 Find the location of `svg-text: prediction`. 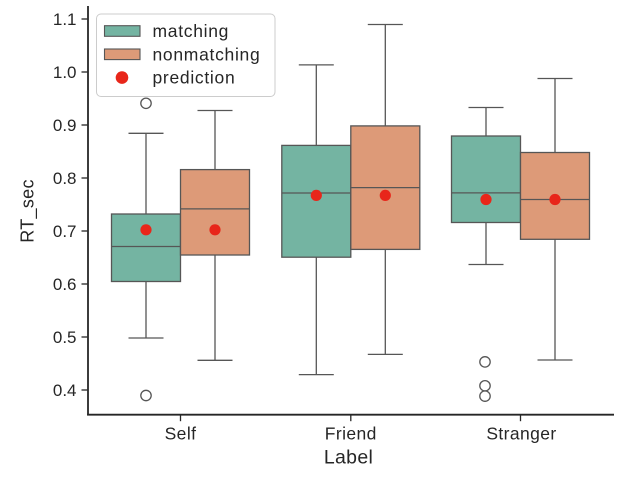

svg-text: prediction is located at coordinates (194, 78).